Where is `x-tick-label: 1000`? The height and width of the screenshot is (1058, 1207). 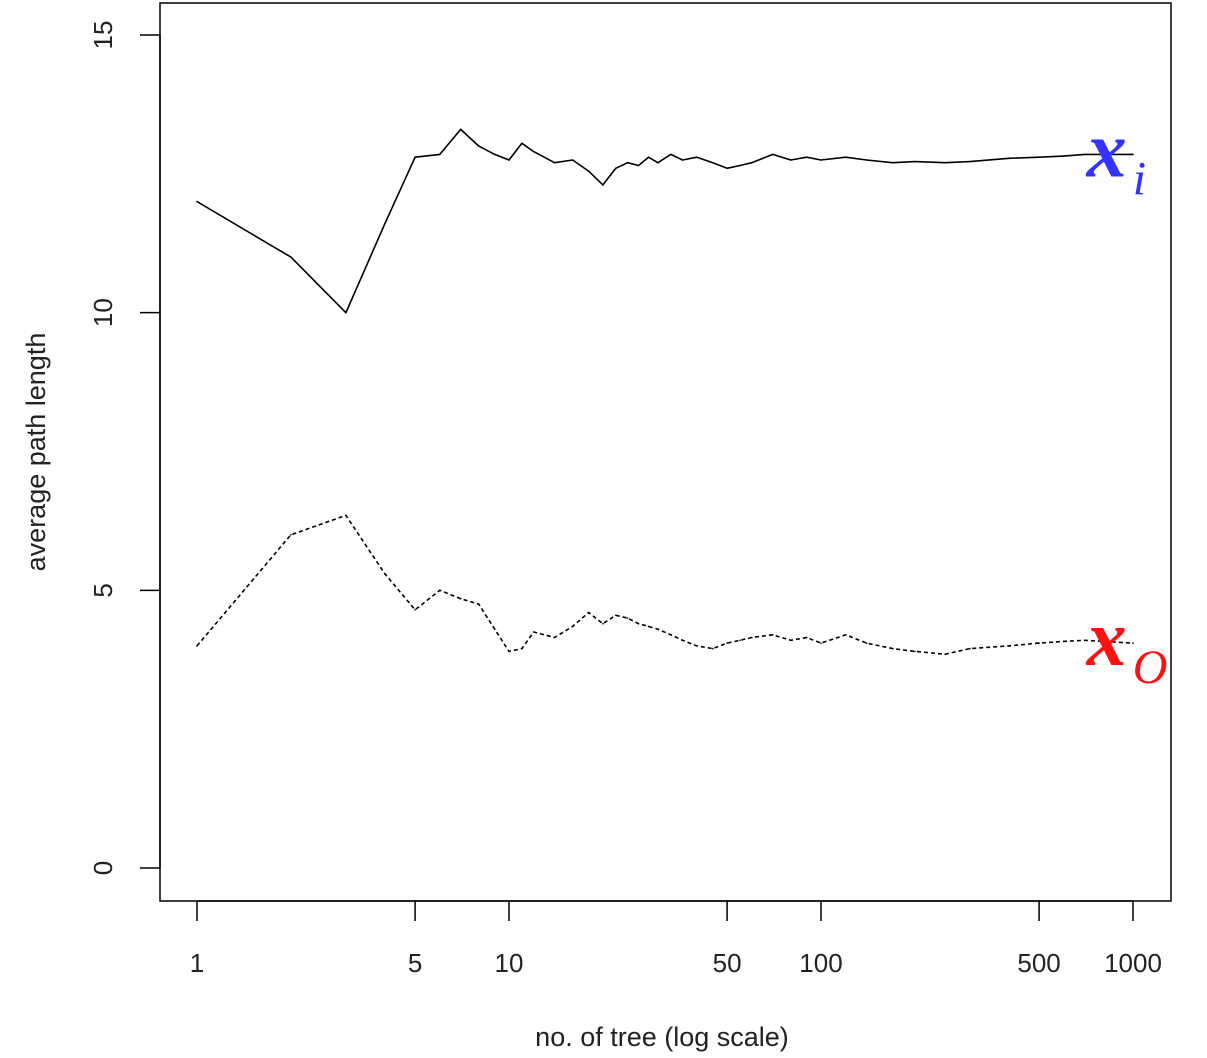
x-tick-label: 1000 is located at coordinates (1133, 963).